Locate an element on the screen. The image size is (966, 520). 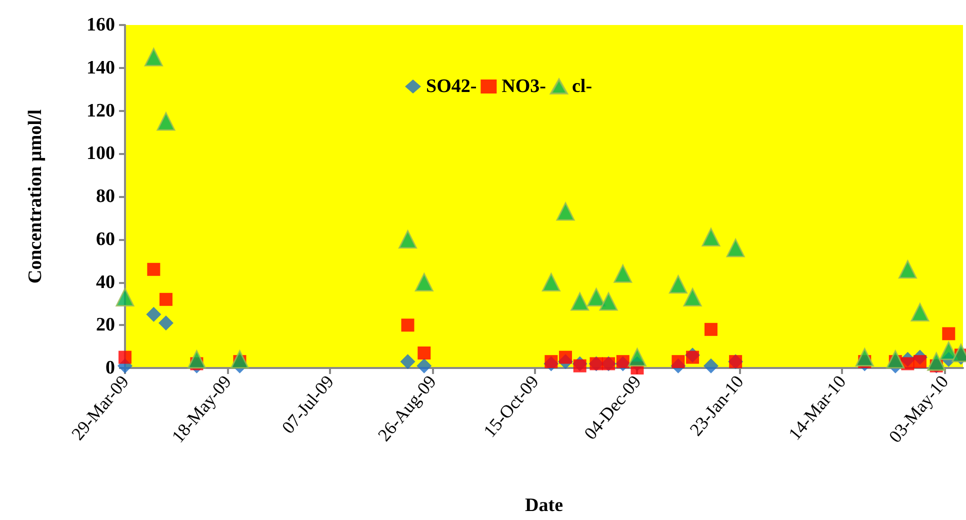
y-tick-label: 160 is located at coordinates (100, 25).